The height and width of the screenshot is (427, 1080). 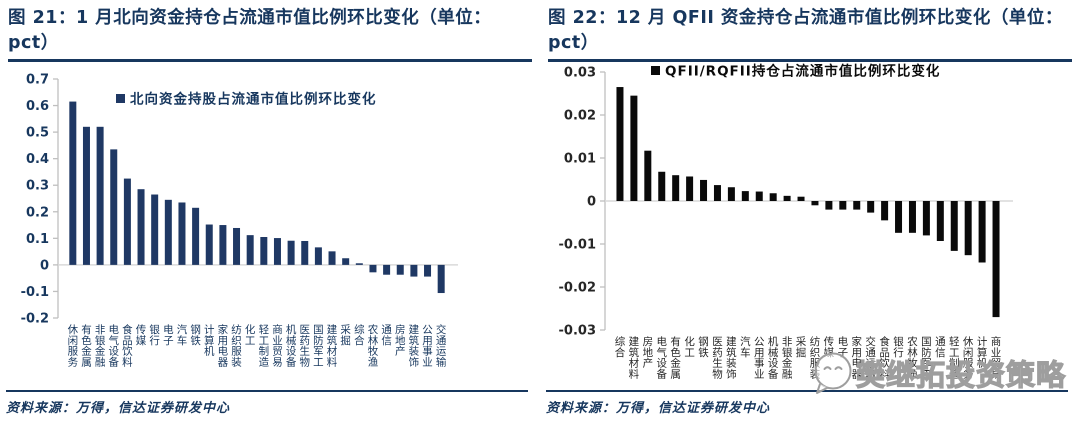 I want to click on y-axis-tick-label: -0.2, so click(x=35, y=319).